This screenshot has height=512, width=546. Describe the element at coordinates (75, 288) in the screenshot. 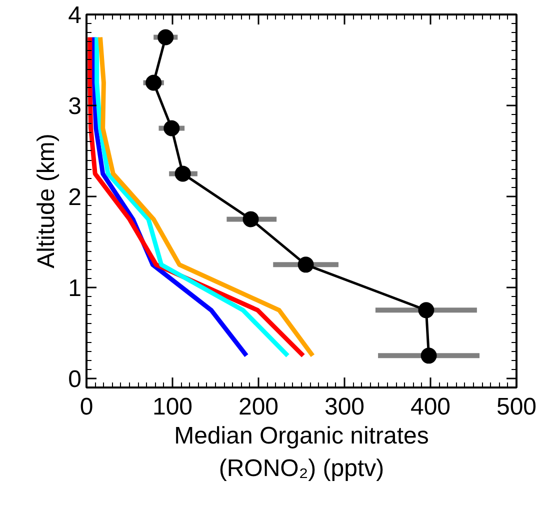

I see `y-tick-label: 1` at that location.